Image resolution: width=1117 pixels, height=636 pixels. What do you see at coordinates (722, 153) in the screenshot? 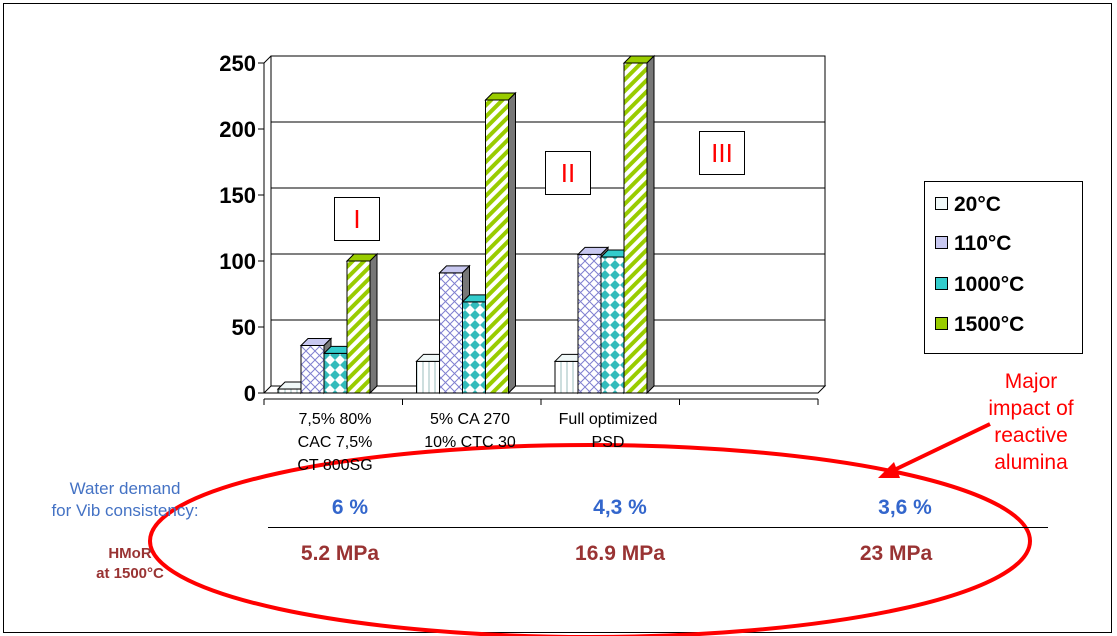
I see `region-label-3: III` at bounding box center [722, 153].